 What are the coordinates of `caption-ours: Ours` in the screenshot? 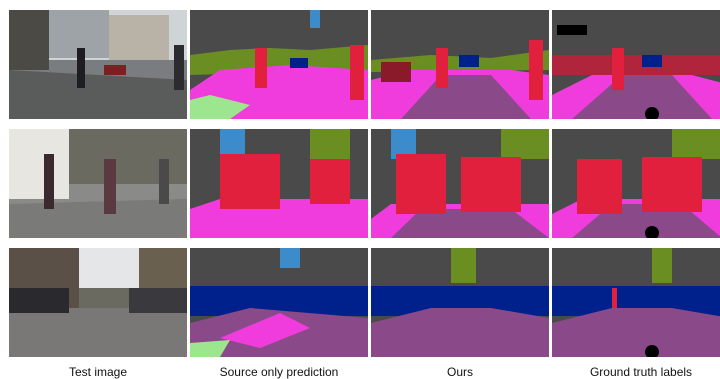 It's located at (459, 372).